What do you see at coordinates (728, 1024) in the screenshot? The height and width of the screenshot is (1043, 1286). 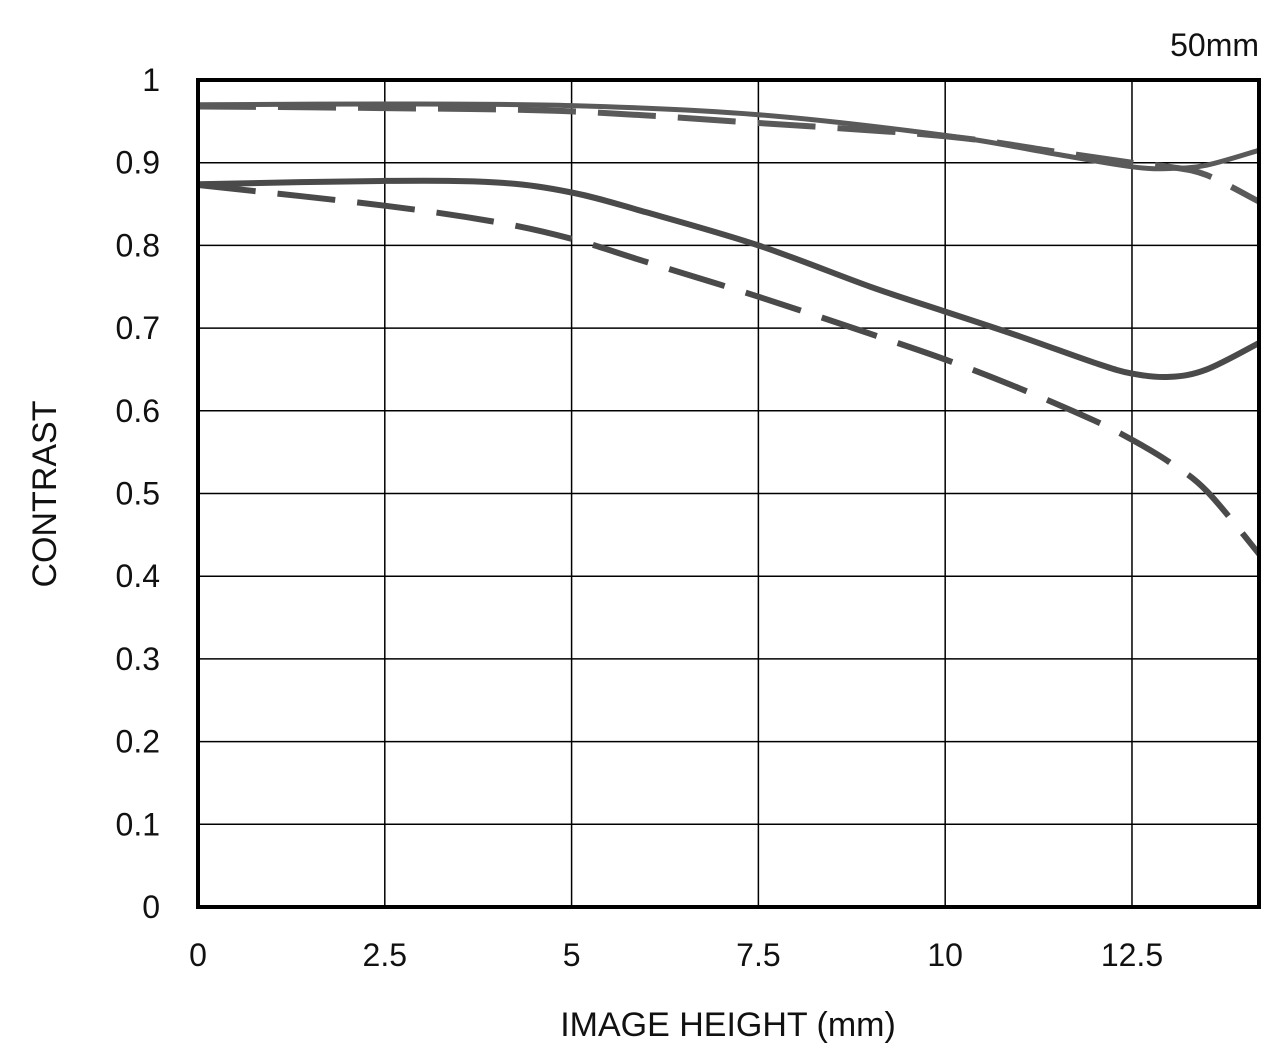 I see `x-axis-title: IMAGE HEIGHT (mm)` at bounding box center [728, 1024].